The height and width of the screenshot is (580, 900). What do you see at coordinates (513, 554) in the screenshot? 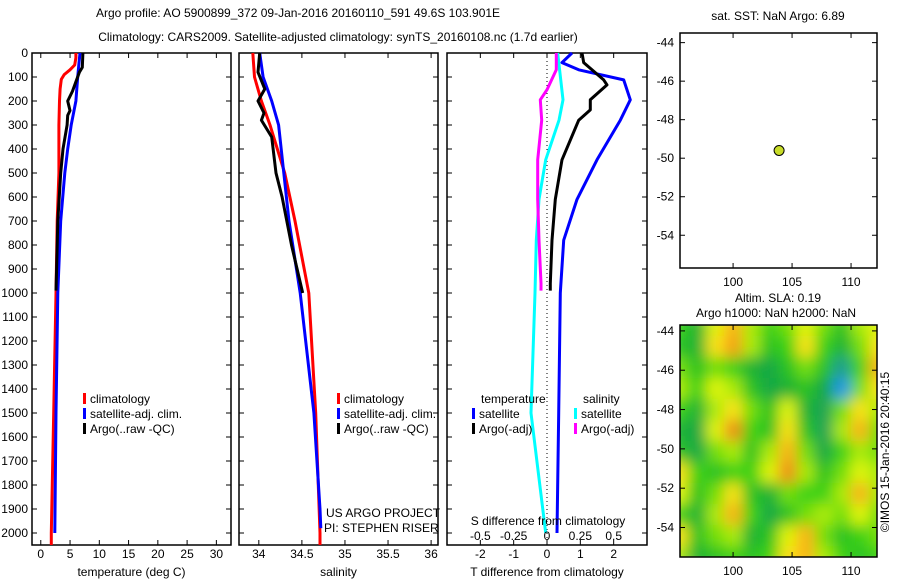
I see `x-tick-label: -1` at bounding box center [513, 554].